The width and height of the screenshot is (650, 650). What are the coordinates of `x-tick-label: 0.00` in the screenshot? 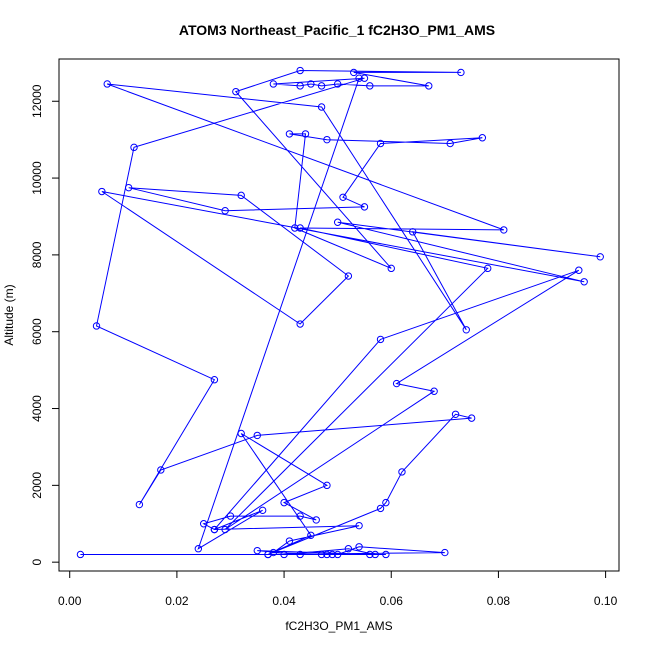 It's located at (70, 601).